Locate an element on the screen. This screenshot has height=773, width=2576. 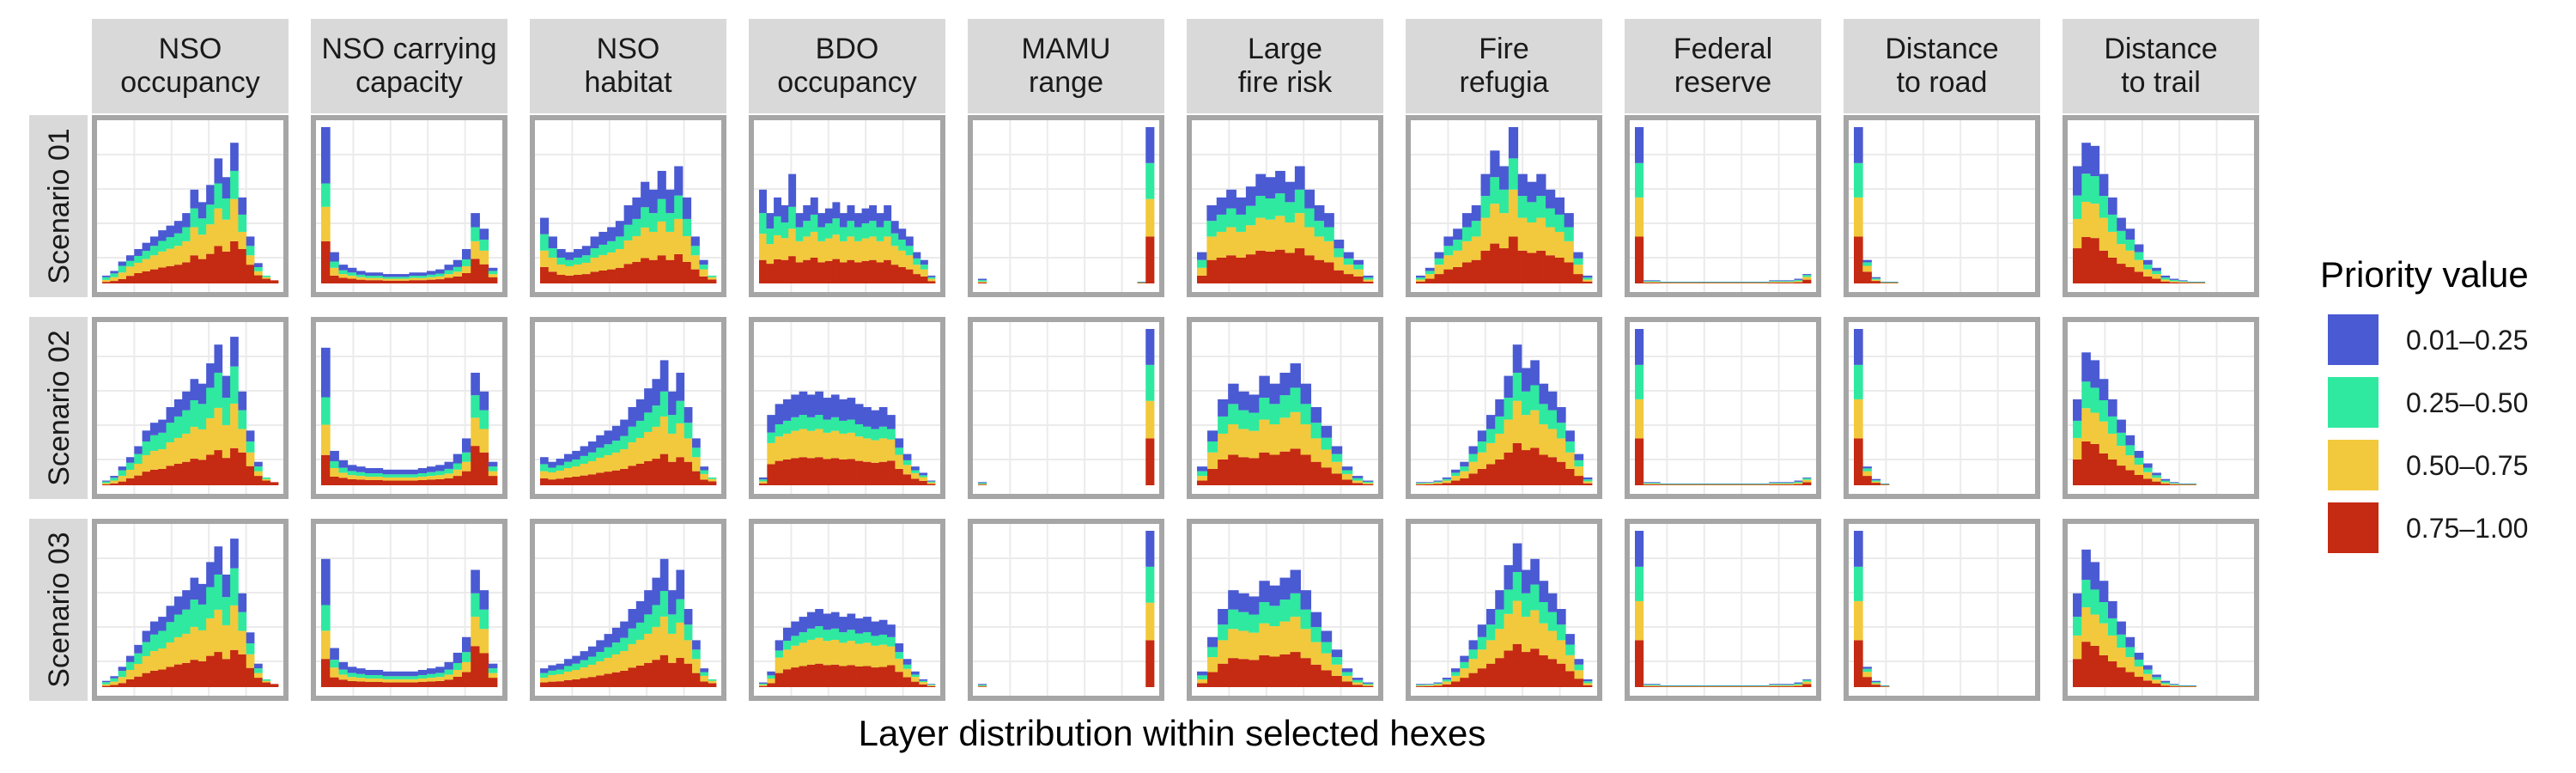
strip-nso_occ is located at coordinates (191, 66).